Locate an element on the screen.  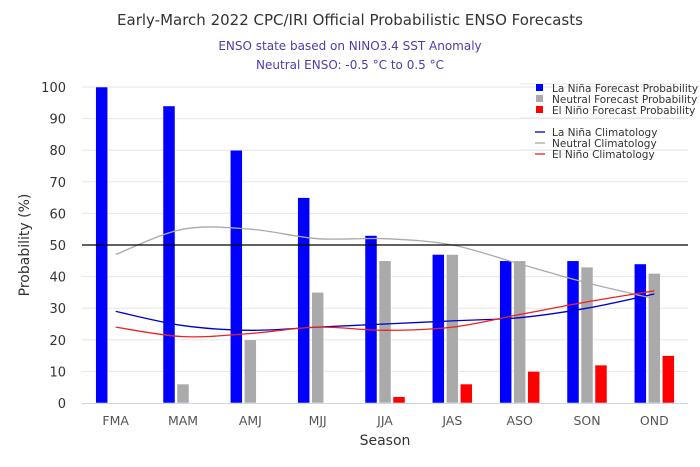
neutral-climatology-line is located at coordinates (385, 263).